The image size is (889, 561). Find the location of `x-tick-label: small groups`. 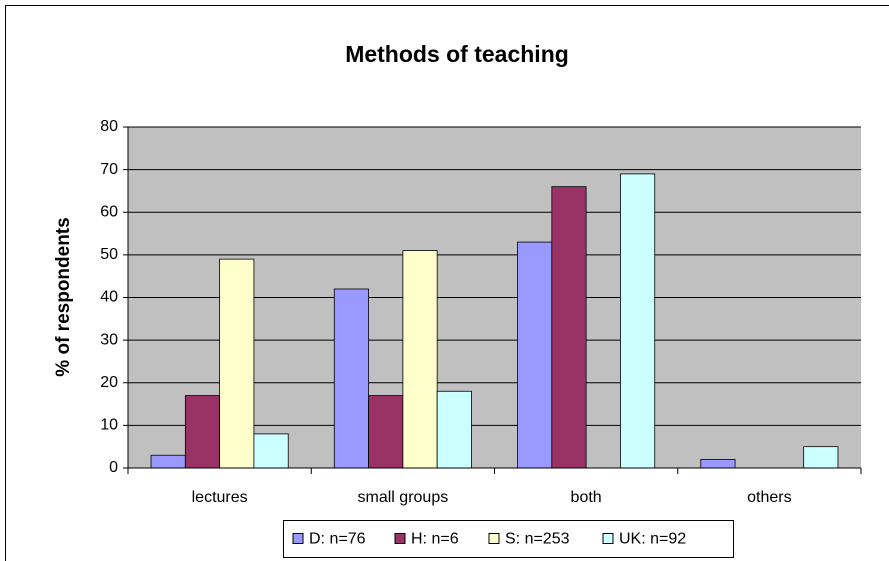

x-tick-label: small groups is located at coordinates (403, 497).